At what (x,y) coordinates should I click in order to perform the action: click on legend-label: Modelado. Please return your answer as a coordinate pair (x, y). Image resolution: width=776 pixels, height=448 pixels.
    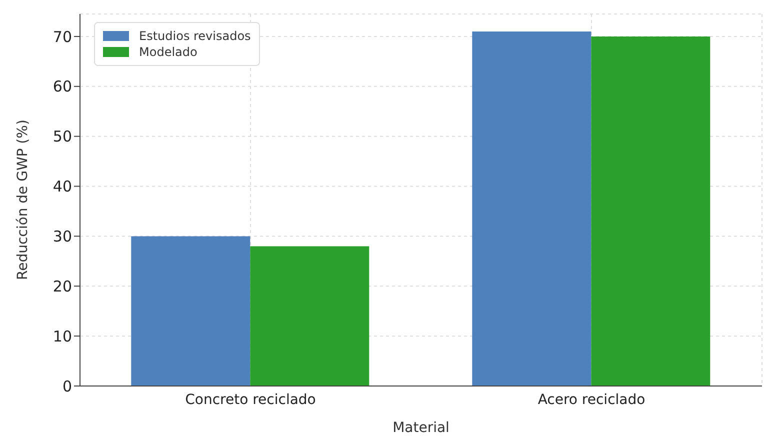
    Looking at the image, I should click on (168, 52).